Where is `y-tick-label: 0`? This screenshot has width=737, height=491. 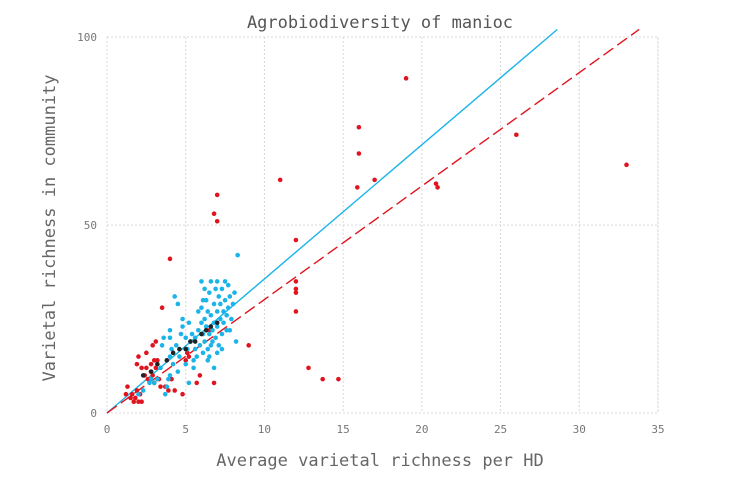
y-tick-label: 0 is located at coordinates (93, 413).